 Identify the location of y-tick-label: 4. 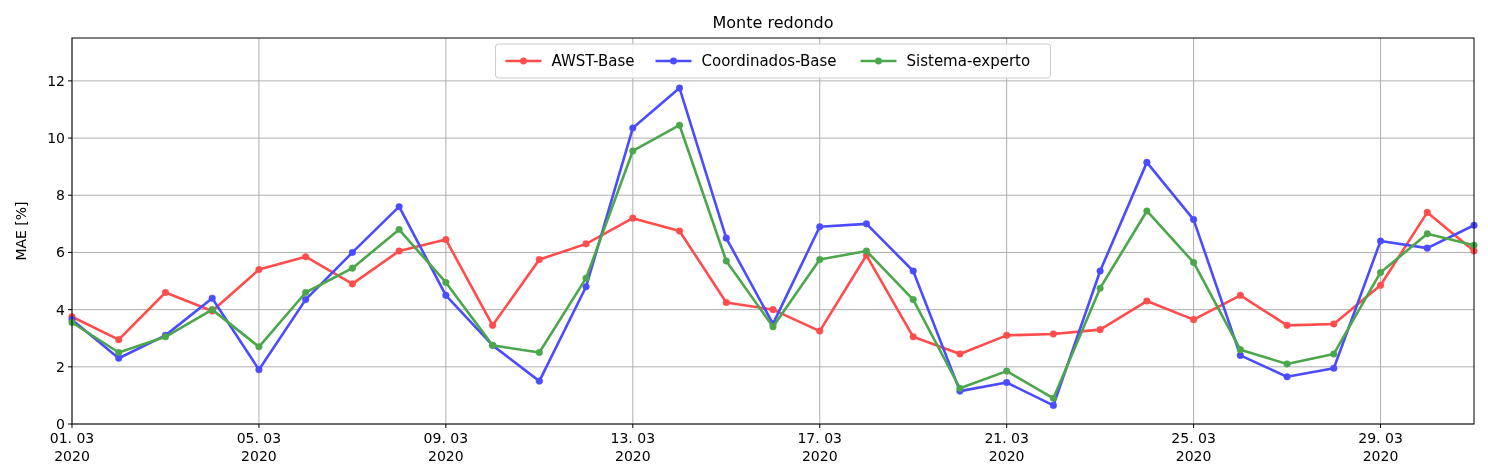
(61, 309).